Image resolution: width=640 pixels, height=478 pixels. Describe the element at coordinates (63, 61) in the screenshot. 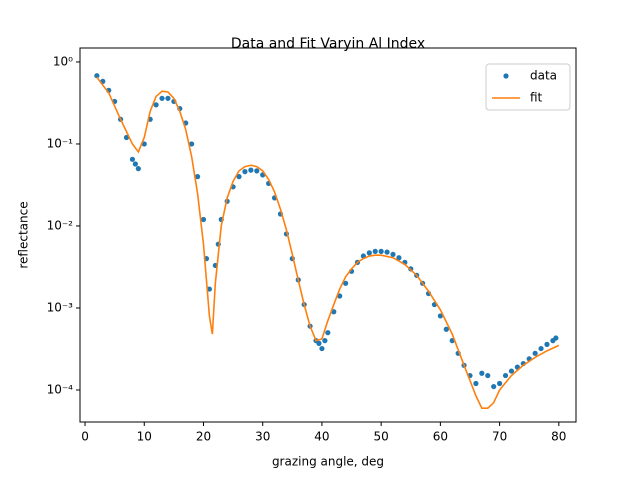

I see `y-tick-label: 10⁰` at that location.